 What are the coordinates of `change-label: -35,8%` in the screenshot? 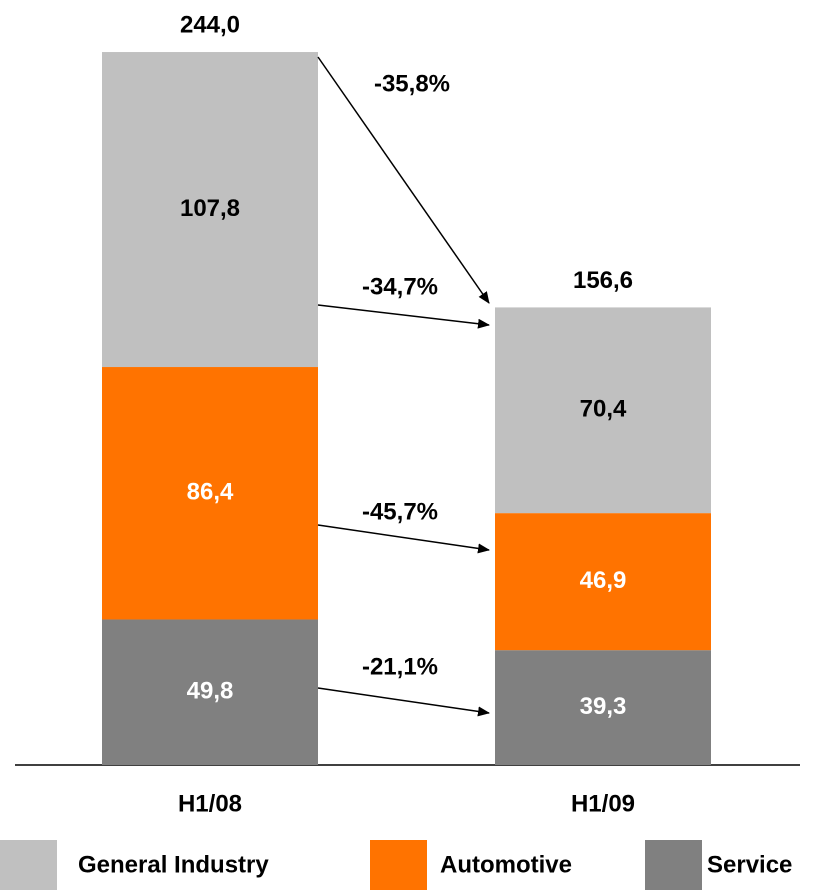 It's located at (412, 83).